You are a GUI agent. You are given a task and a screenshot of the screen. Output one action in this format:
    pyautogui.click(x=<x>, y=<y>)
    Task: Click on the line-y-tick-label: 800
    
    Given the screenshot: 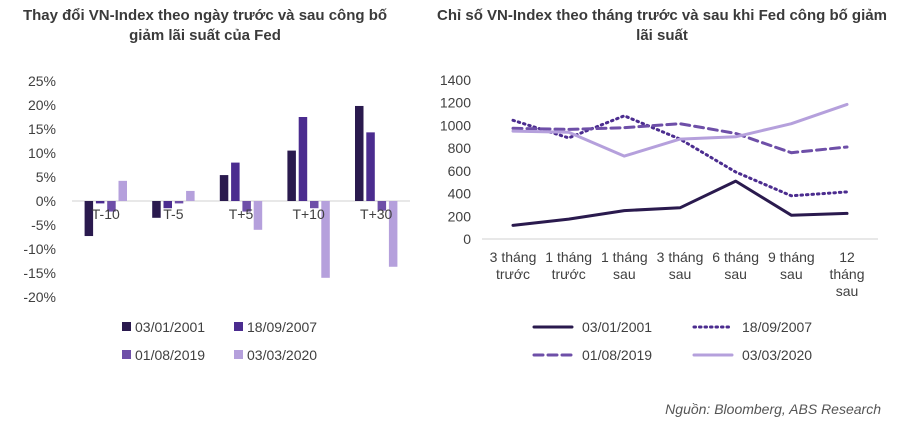 What is the action you would take?
    pyautogui.click(x=460, y=148)
    